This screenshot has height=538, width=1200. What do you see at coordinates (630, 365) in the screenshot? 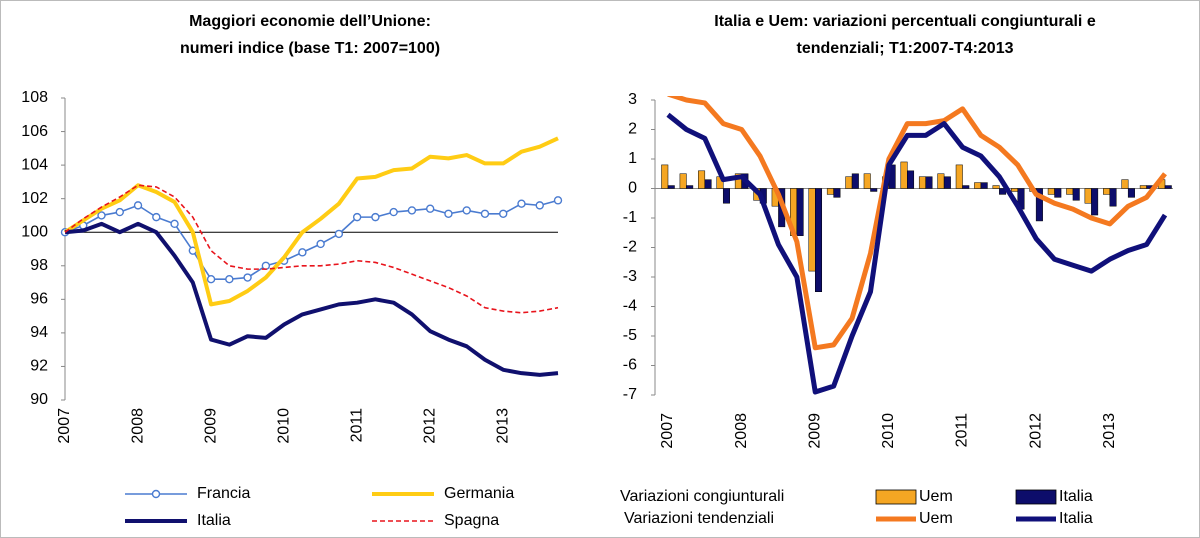
I see `y-tick-label: -6` at bounding box center [630, 365].